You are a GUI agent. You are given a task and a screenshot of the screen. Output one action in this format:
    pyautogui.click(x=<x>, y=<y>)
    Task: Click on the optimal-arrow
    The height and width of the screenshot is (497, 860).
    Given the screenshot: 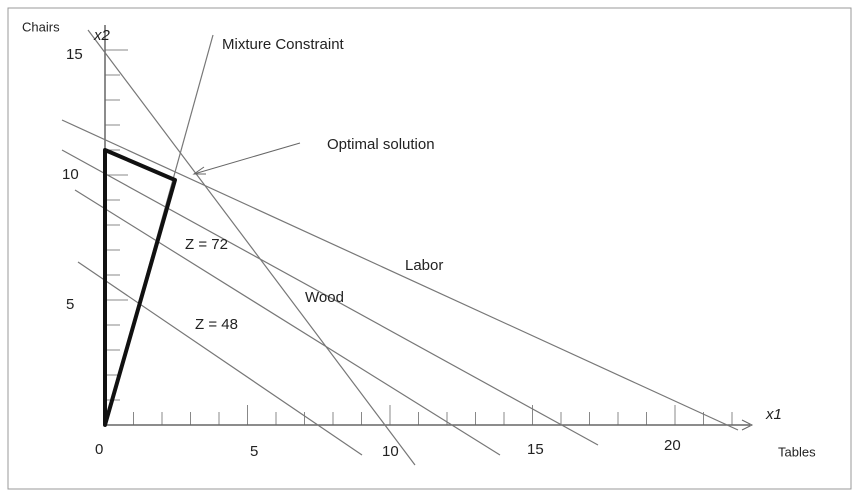 What is the action you would take?
    pyautogui.click(x=247, y=158)
    